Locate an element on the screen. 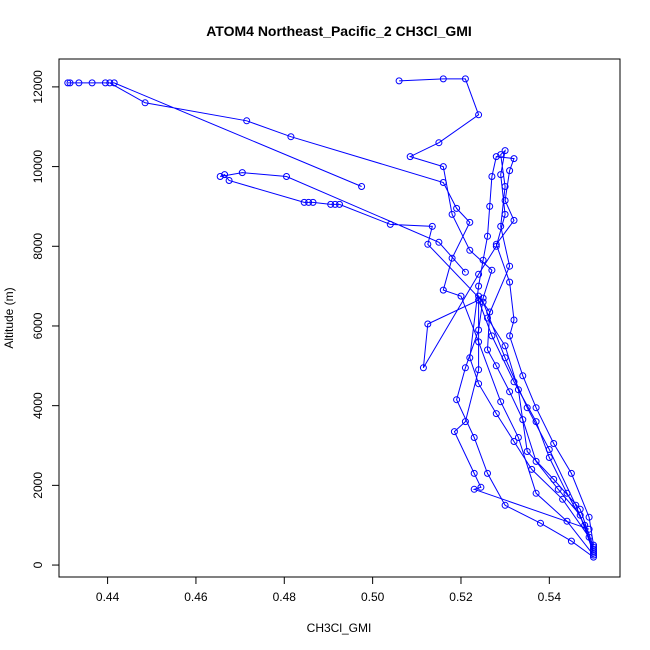 This screenshot has width=650, height=650. x-axis: 0.44 0.46 0.48 0.50 0.52 0.54 is located at coordinates (328, 590).